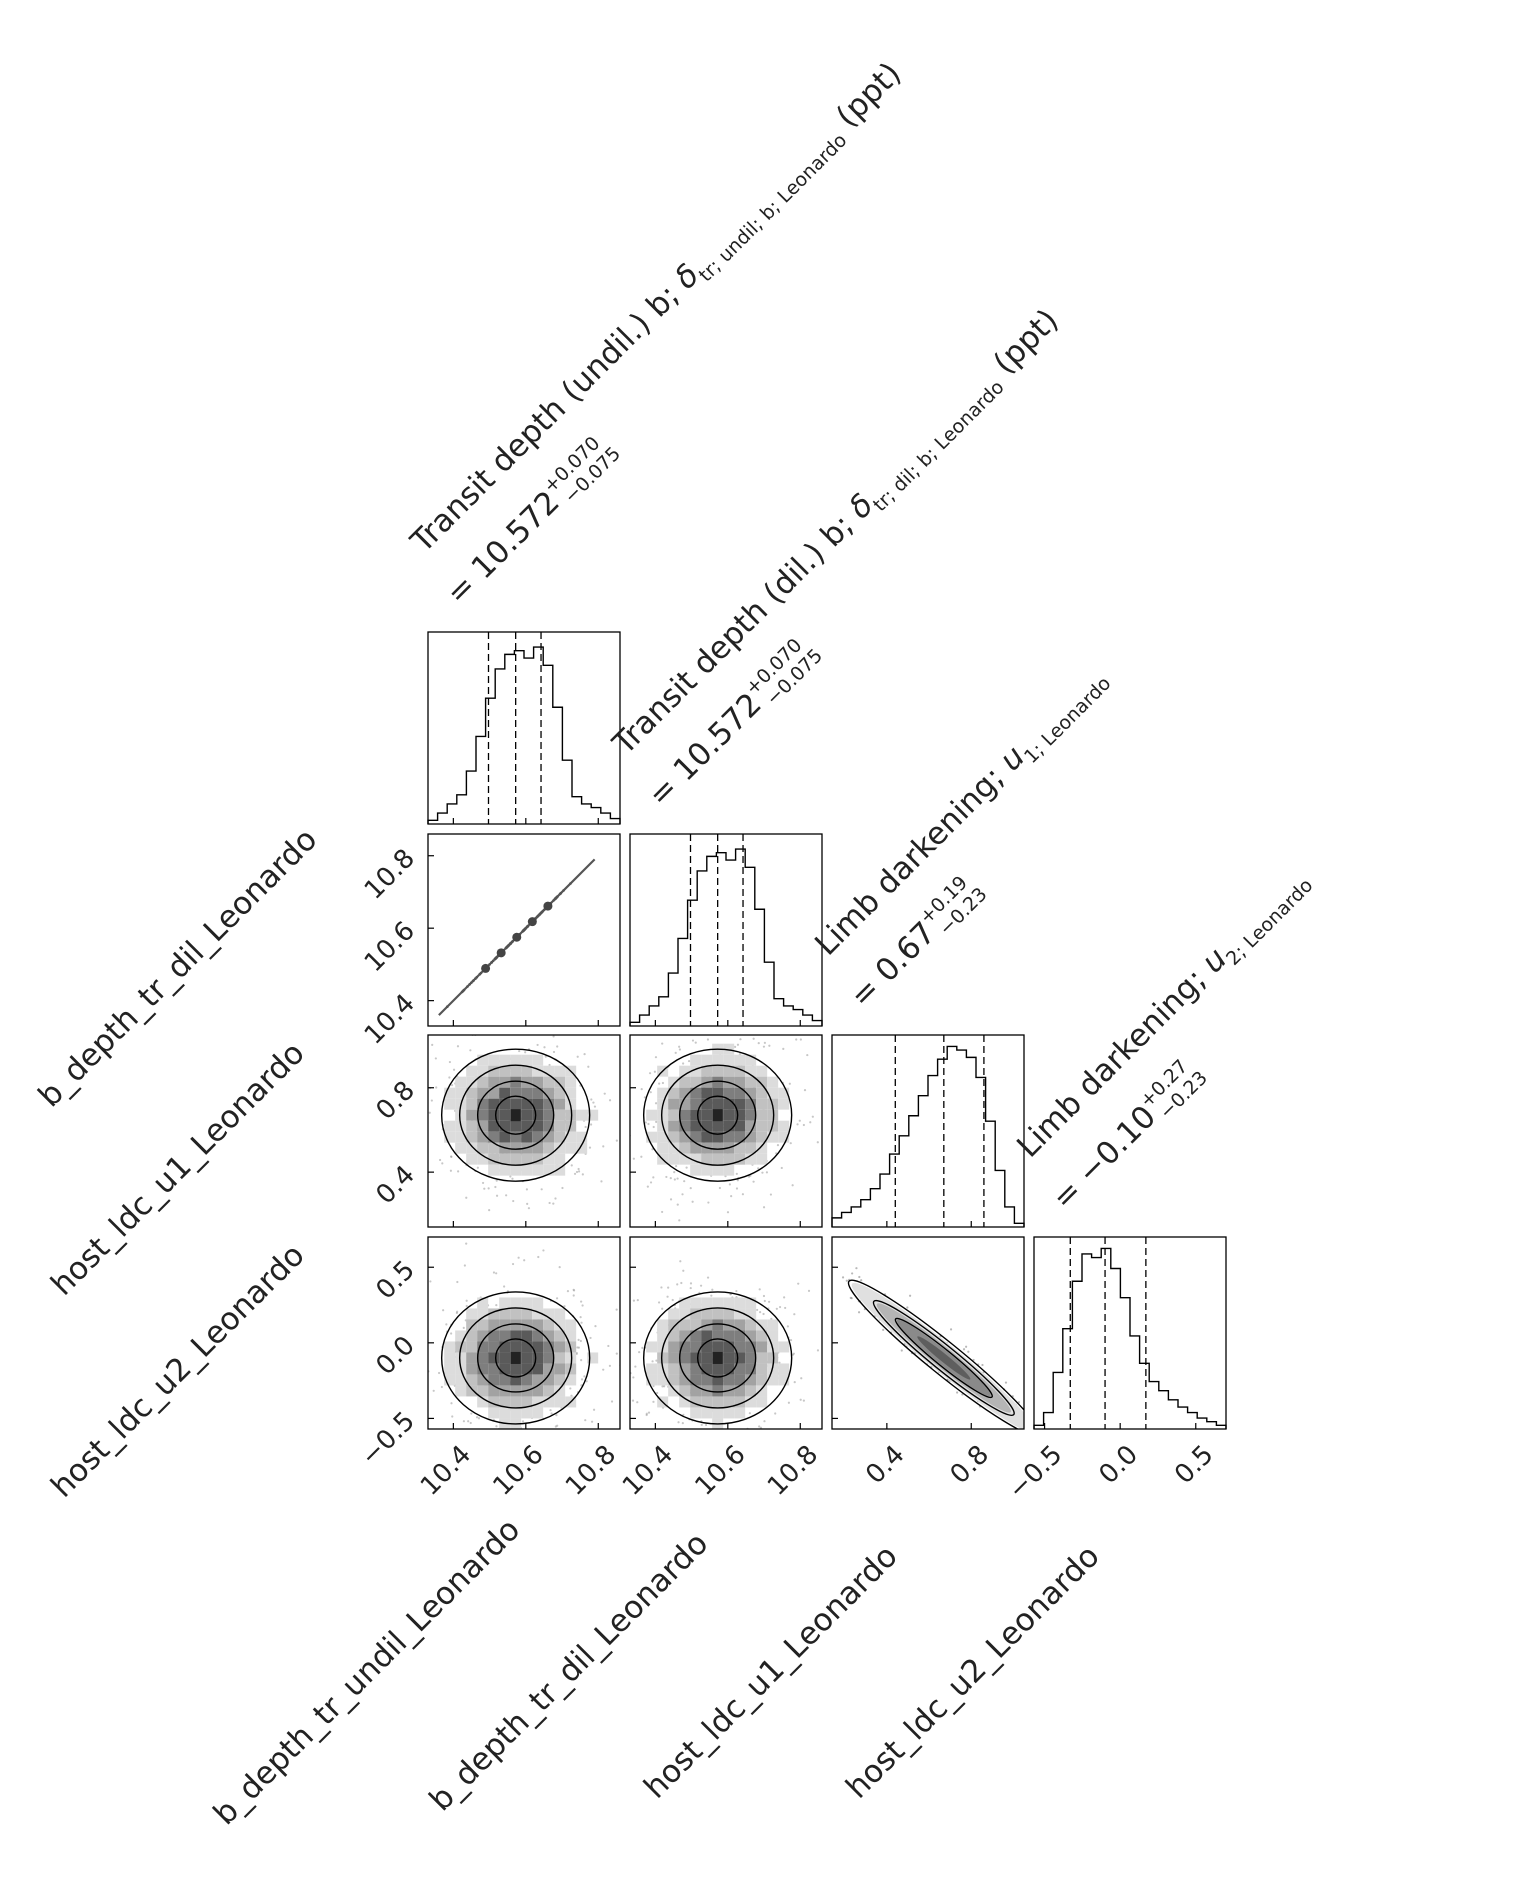 The width and height of the screenshot is (1527, 1886). I want to click on histogram-frame, so click(726, 930).